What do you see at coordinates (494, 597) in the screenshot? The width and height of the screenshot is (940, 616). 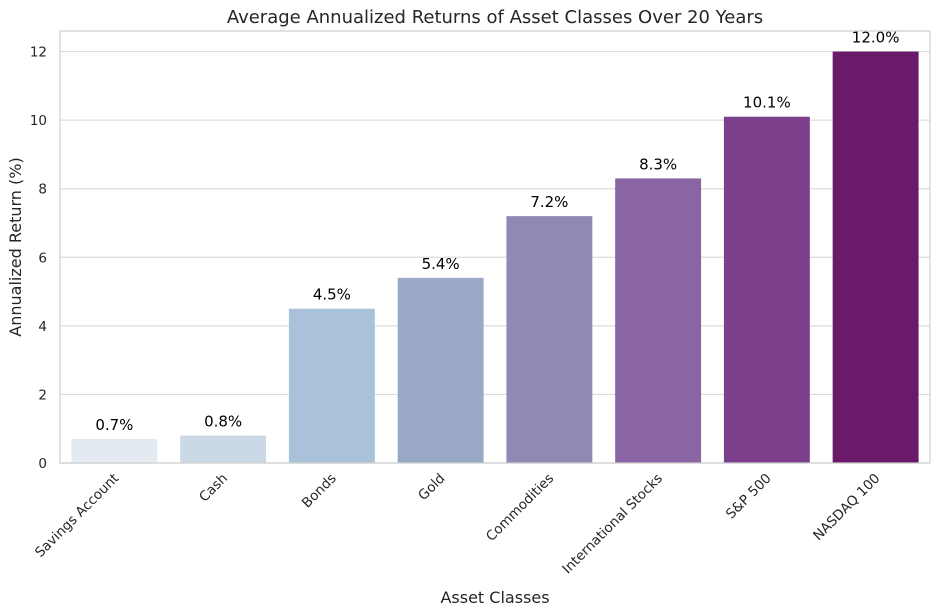 I see `x-axis-label: Asset Classes` at bounding box center [494, 597].